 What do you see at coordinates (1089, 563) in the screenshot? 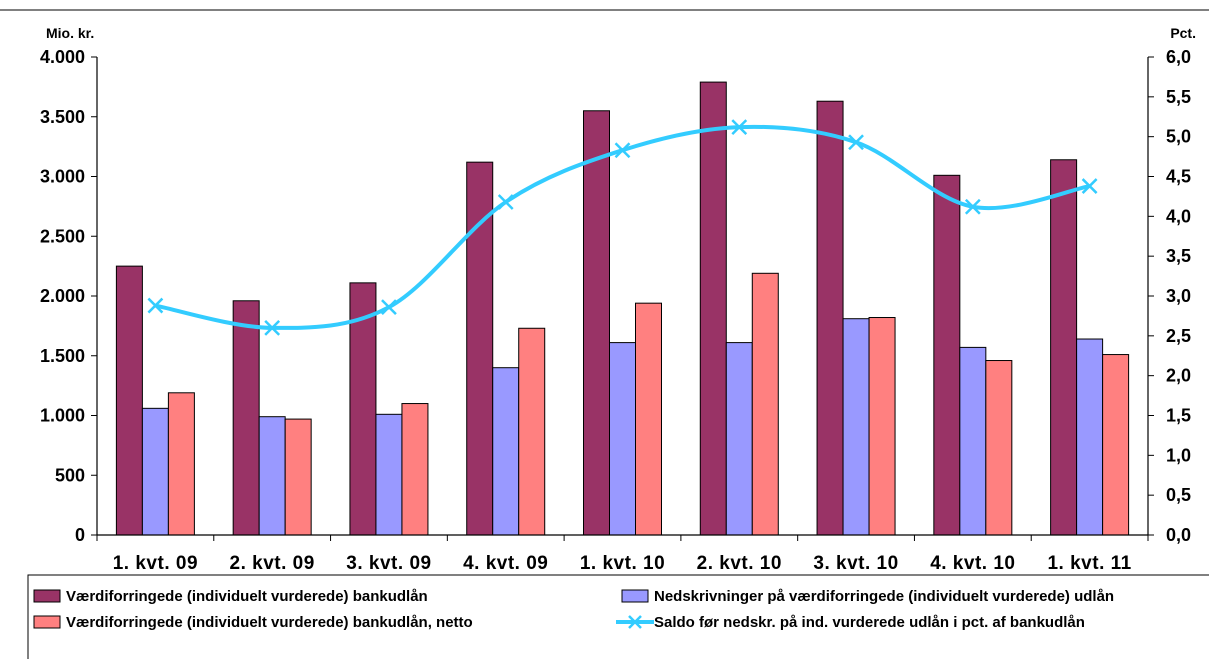
I see `category-label: 1. kvt. 11` at bounding box center [1089, 563].